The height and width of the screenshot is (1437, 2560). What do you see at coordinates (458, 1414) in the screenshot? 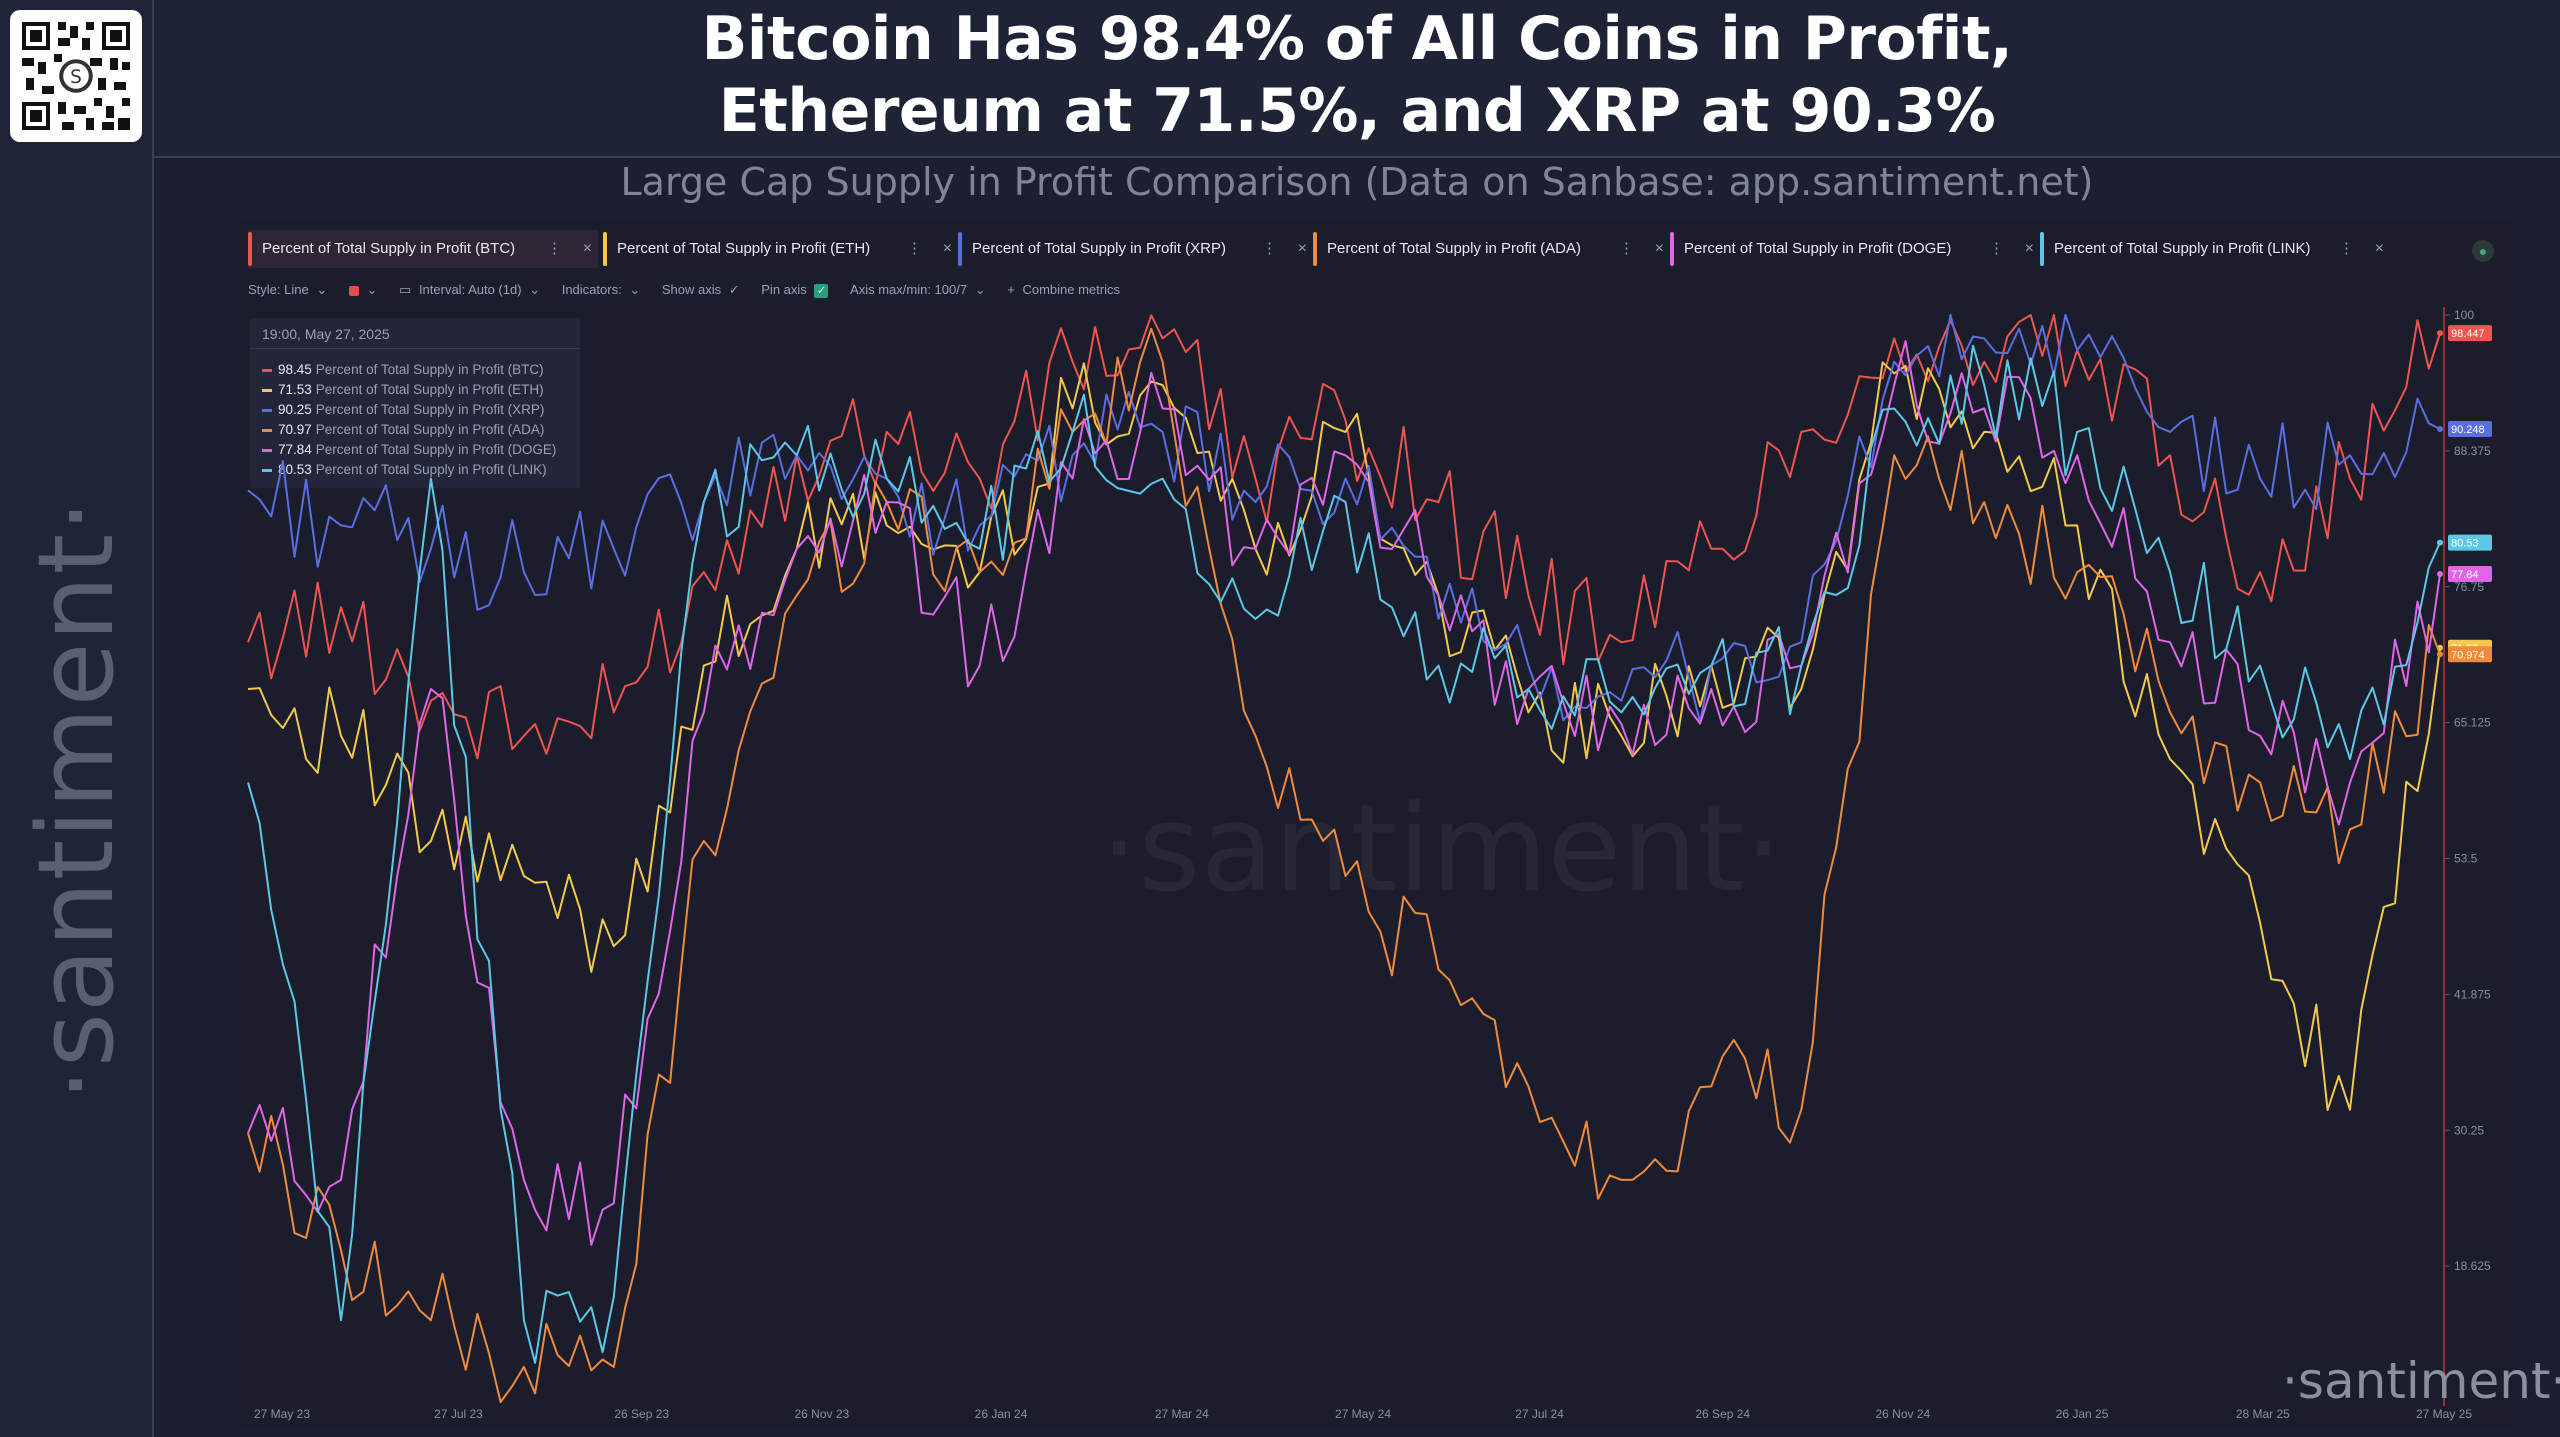
I see `x-tick-label: 27 Jul 23` at bounding box center [458, 1414].